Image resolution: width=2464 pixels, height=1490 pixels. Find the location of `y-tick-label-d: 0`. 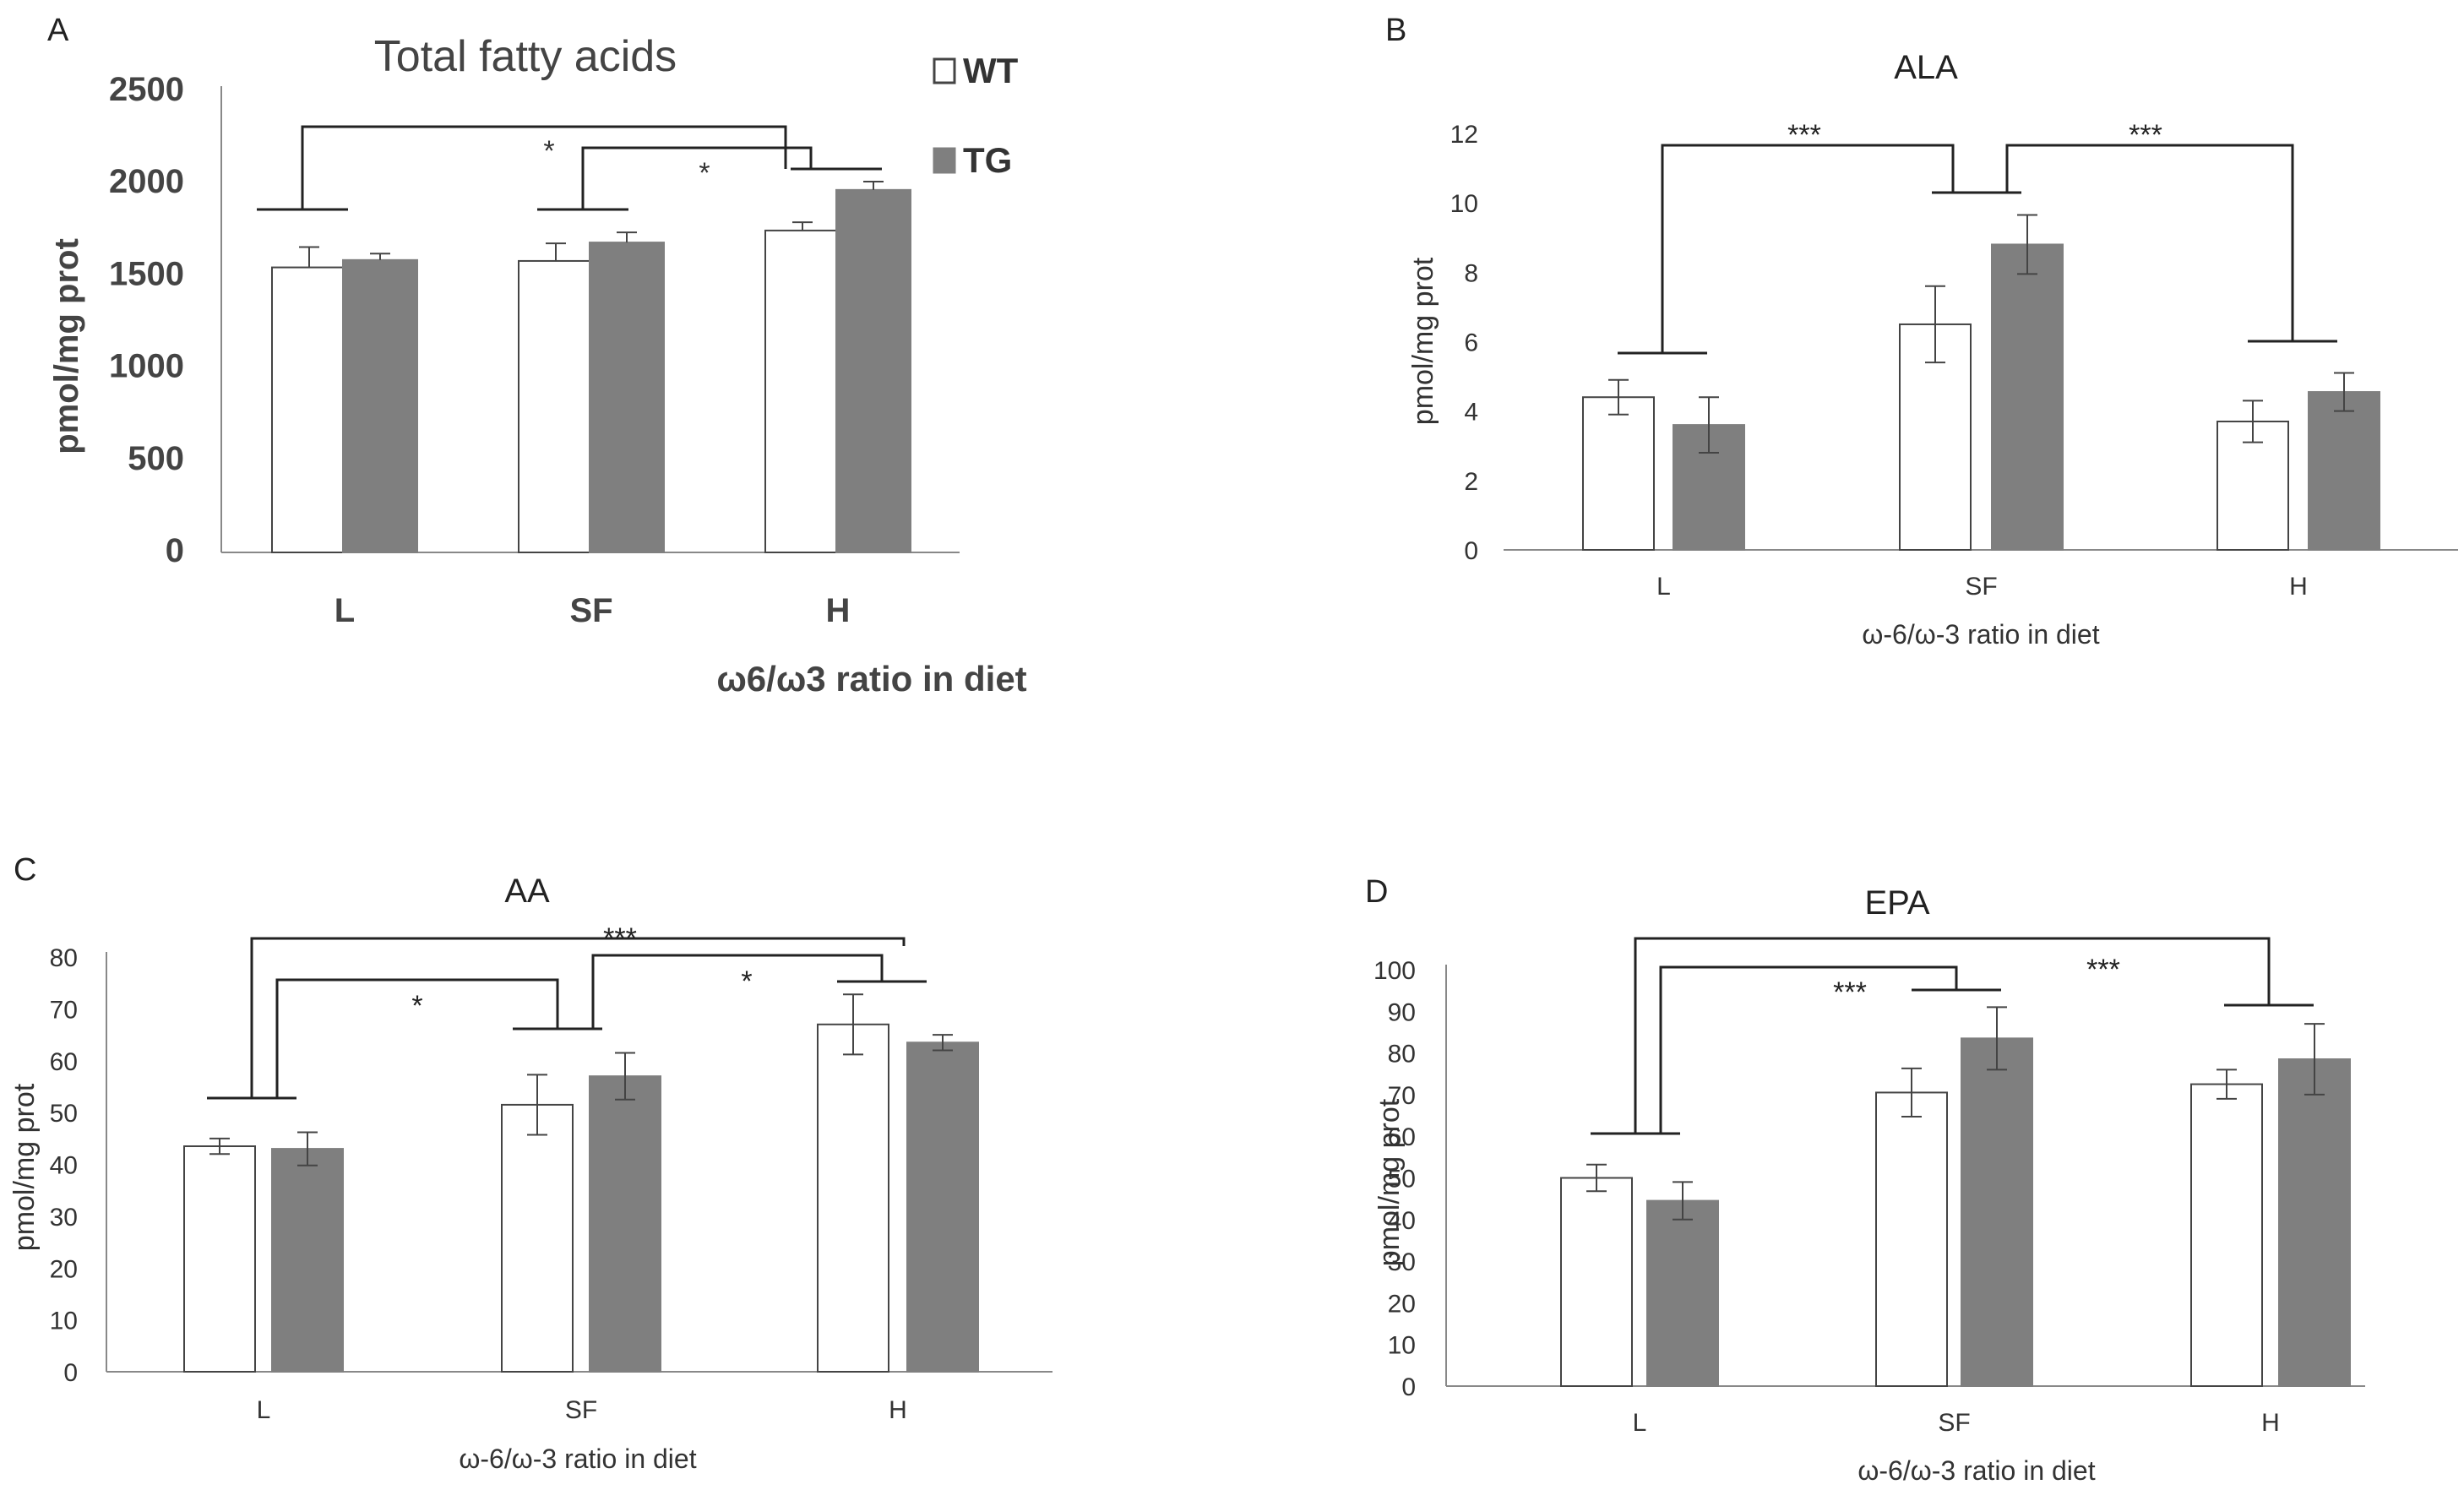

y-tick-label-d: 0 is located at coordinates (1409, 1387).